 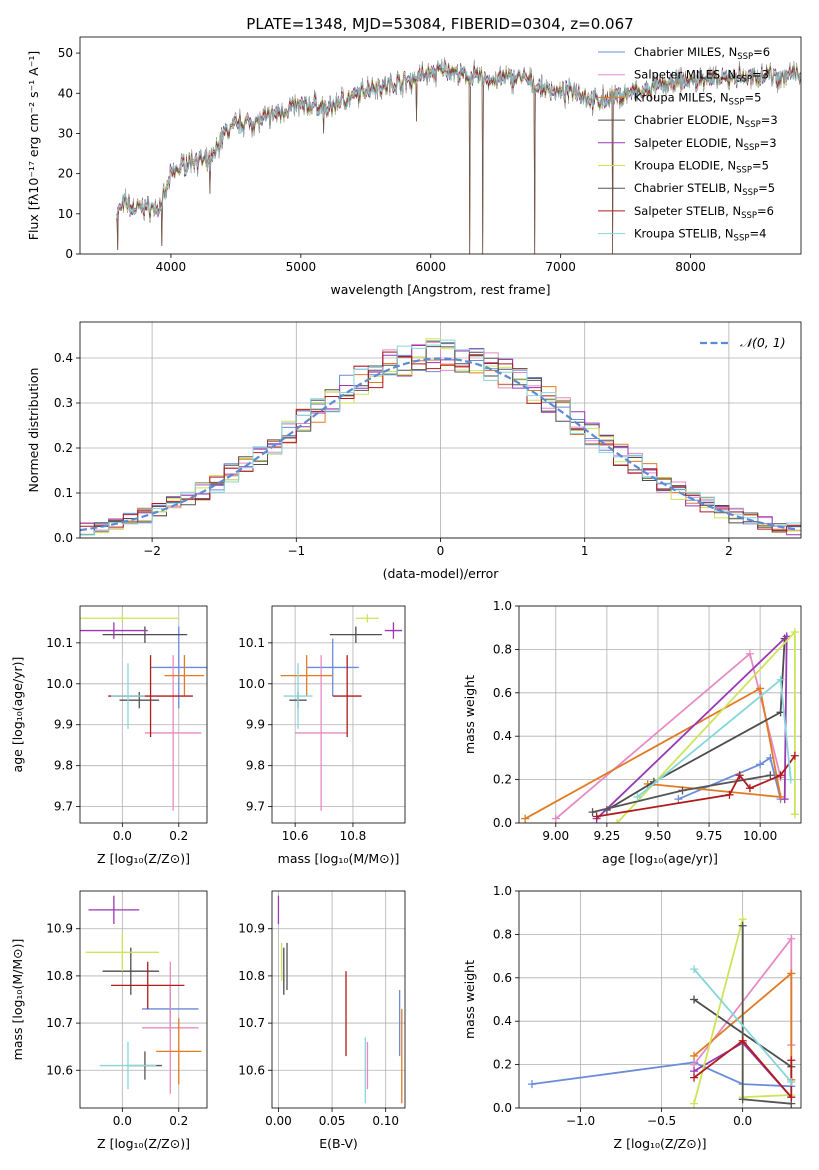 I want to click on x-tick-label: 9.00, so click(x=555, y=836).